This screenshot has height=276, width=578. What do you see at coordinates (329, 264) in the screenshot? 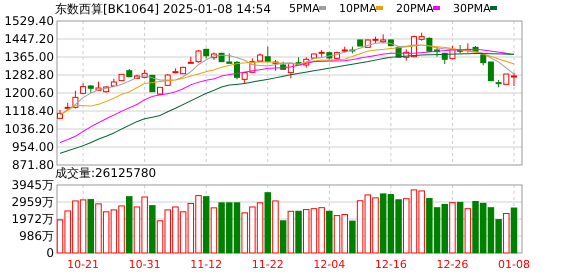
I see `x-tick-label: 12-04` at bounding box center [329, 264].